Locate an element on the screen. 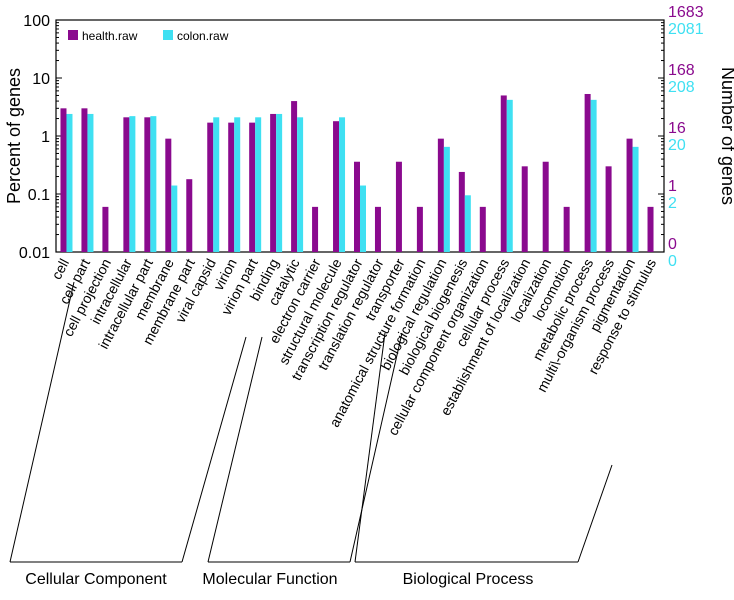  y-tick-label: 10 is located at coordinates (41, 79).